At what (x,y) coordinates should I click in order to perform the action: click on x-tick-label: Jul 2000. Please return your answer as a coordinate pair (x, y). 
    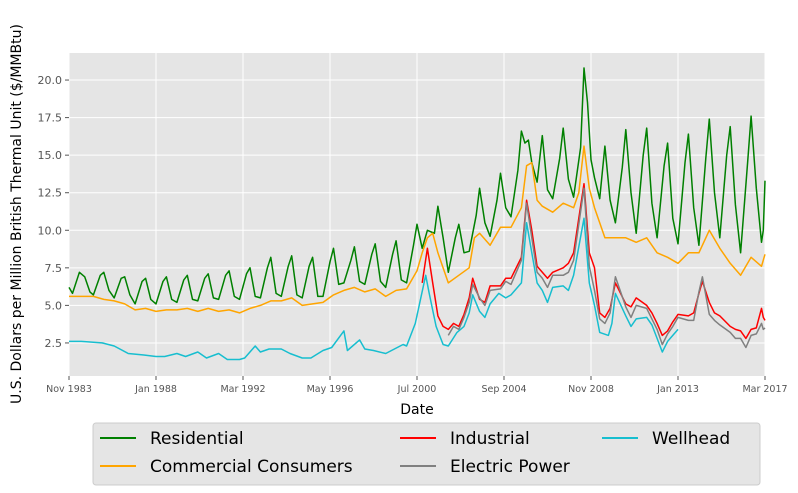
    Looking at the image, I should click on (417, 389).